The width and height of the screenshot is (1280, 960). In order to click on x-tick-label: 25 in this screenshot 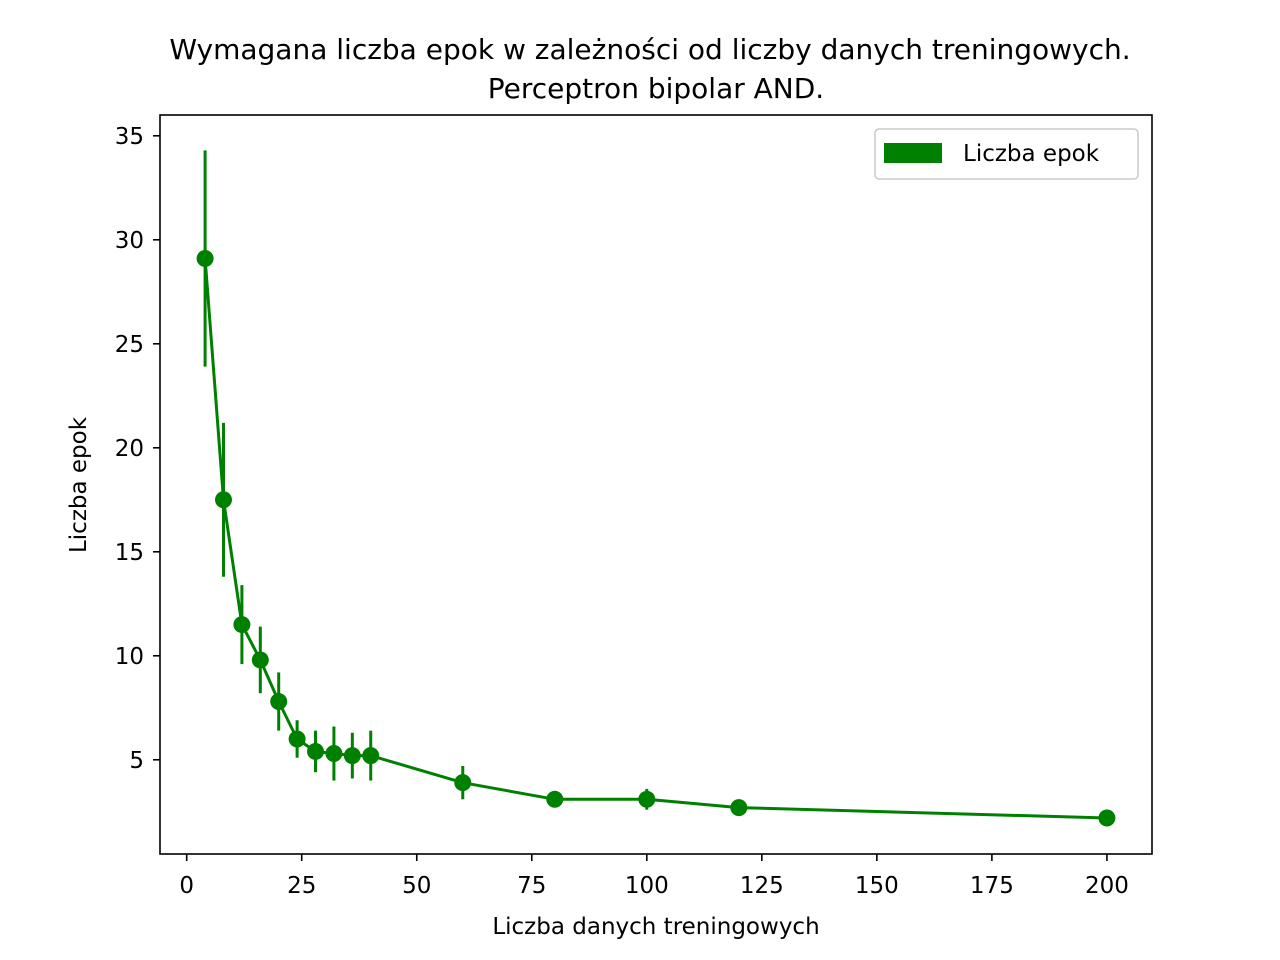, I will do `click(301, 886)`.